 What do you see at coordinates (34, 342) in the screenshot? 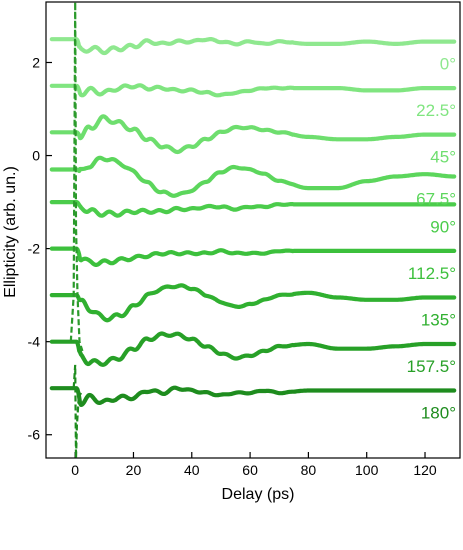
I see `y-tick-label: -4` at bounding box center [34, 342].